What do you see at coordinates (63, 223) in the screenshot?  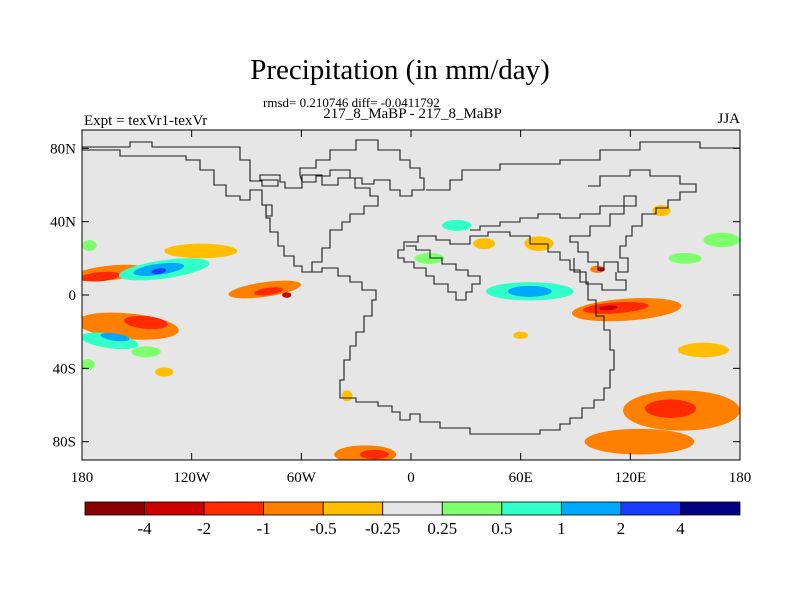 I see `y-tick-label: 40N` at bounding box center [63, 223].